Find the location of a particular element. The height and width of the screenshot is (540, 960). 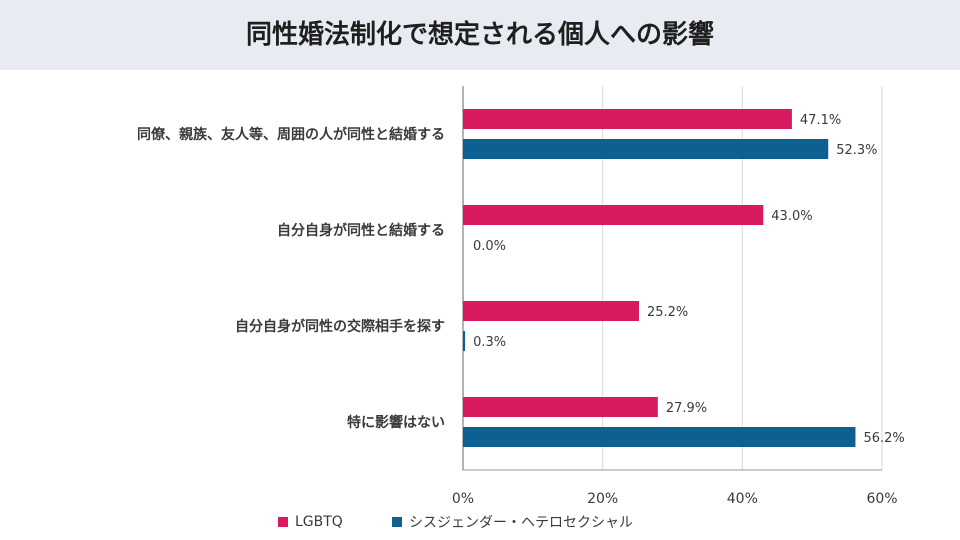

legend-label-lgbtq: LGBTQ is located at coordinates (319, 522).